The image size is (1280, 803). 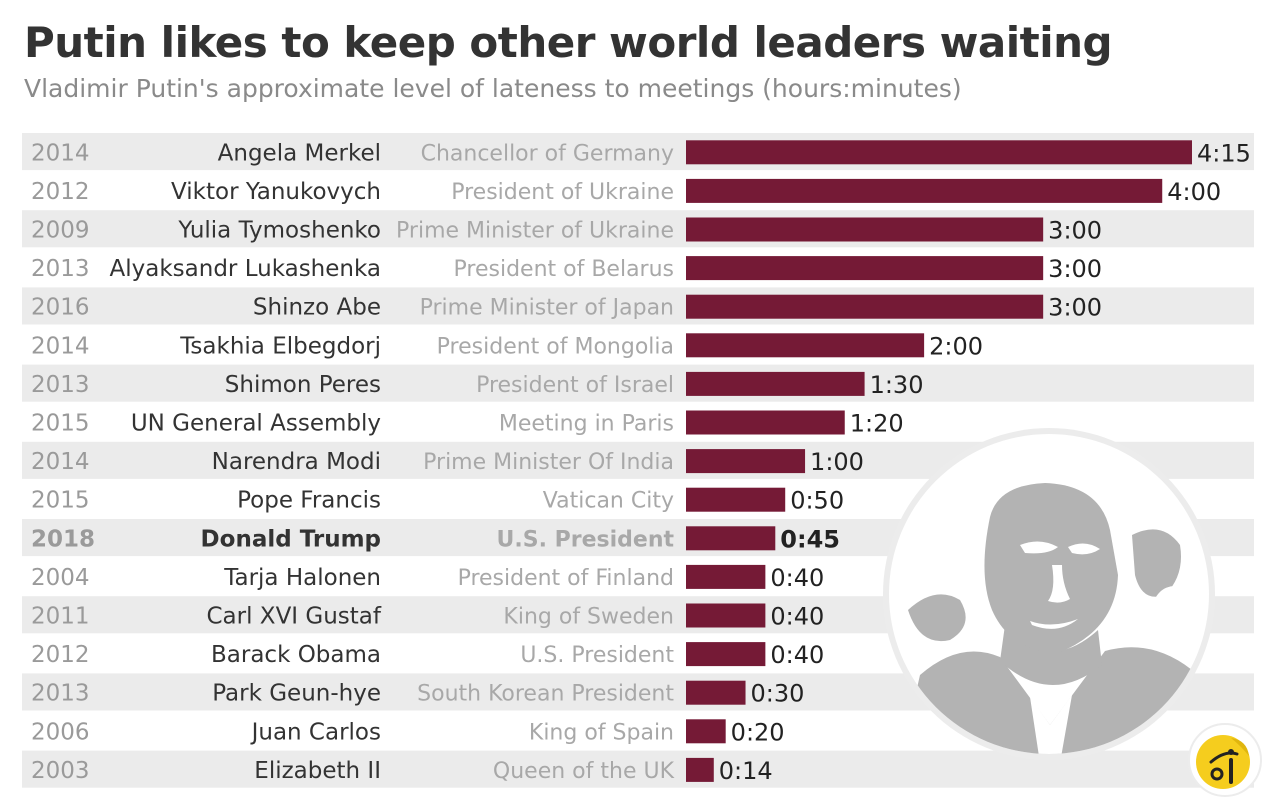 I want to click on leader-name-label: UN General Assembly, so click(x=256, y=424).